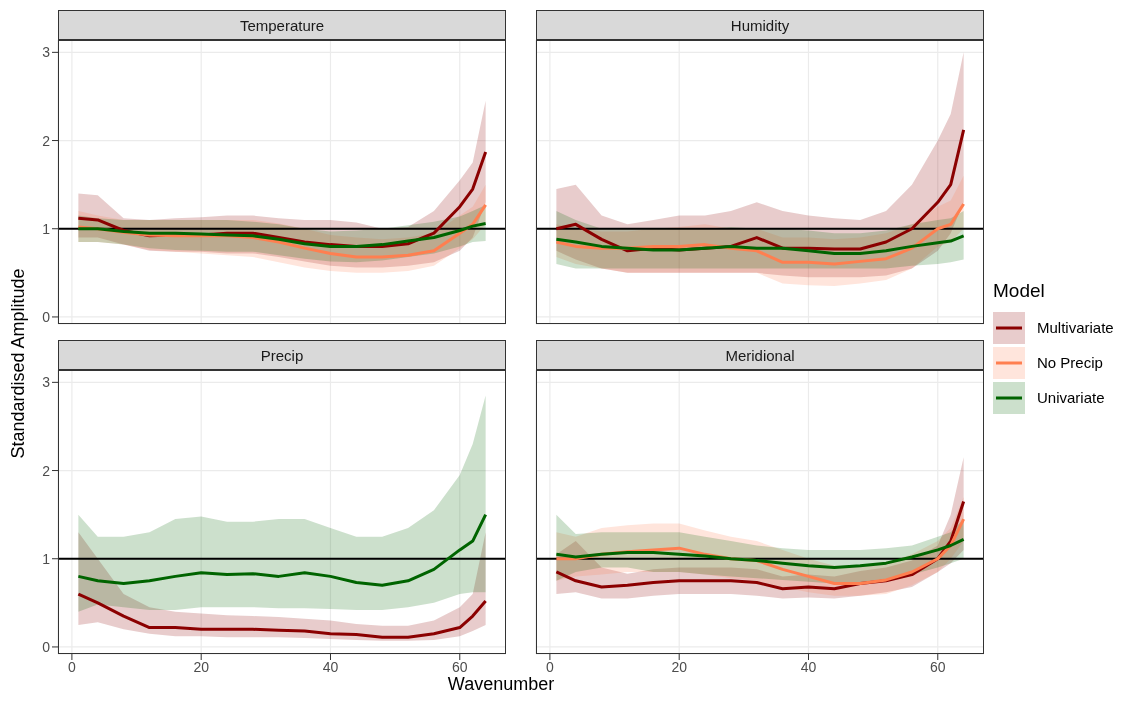 The image size is (1136, 706). What do you see at coordinates (1075, 327) in the screenshot?
I see `legend-label: Multivariate` at bounding box center [1075, 327].